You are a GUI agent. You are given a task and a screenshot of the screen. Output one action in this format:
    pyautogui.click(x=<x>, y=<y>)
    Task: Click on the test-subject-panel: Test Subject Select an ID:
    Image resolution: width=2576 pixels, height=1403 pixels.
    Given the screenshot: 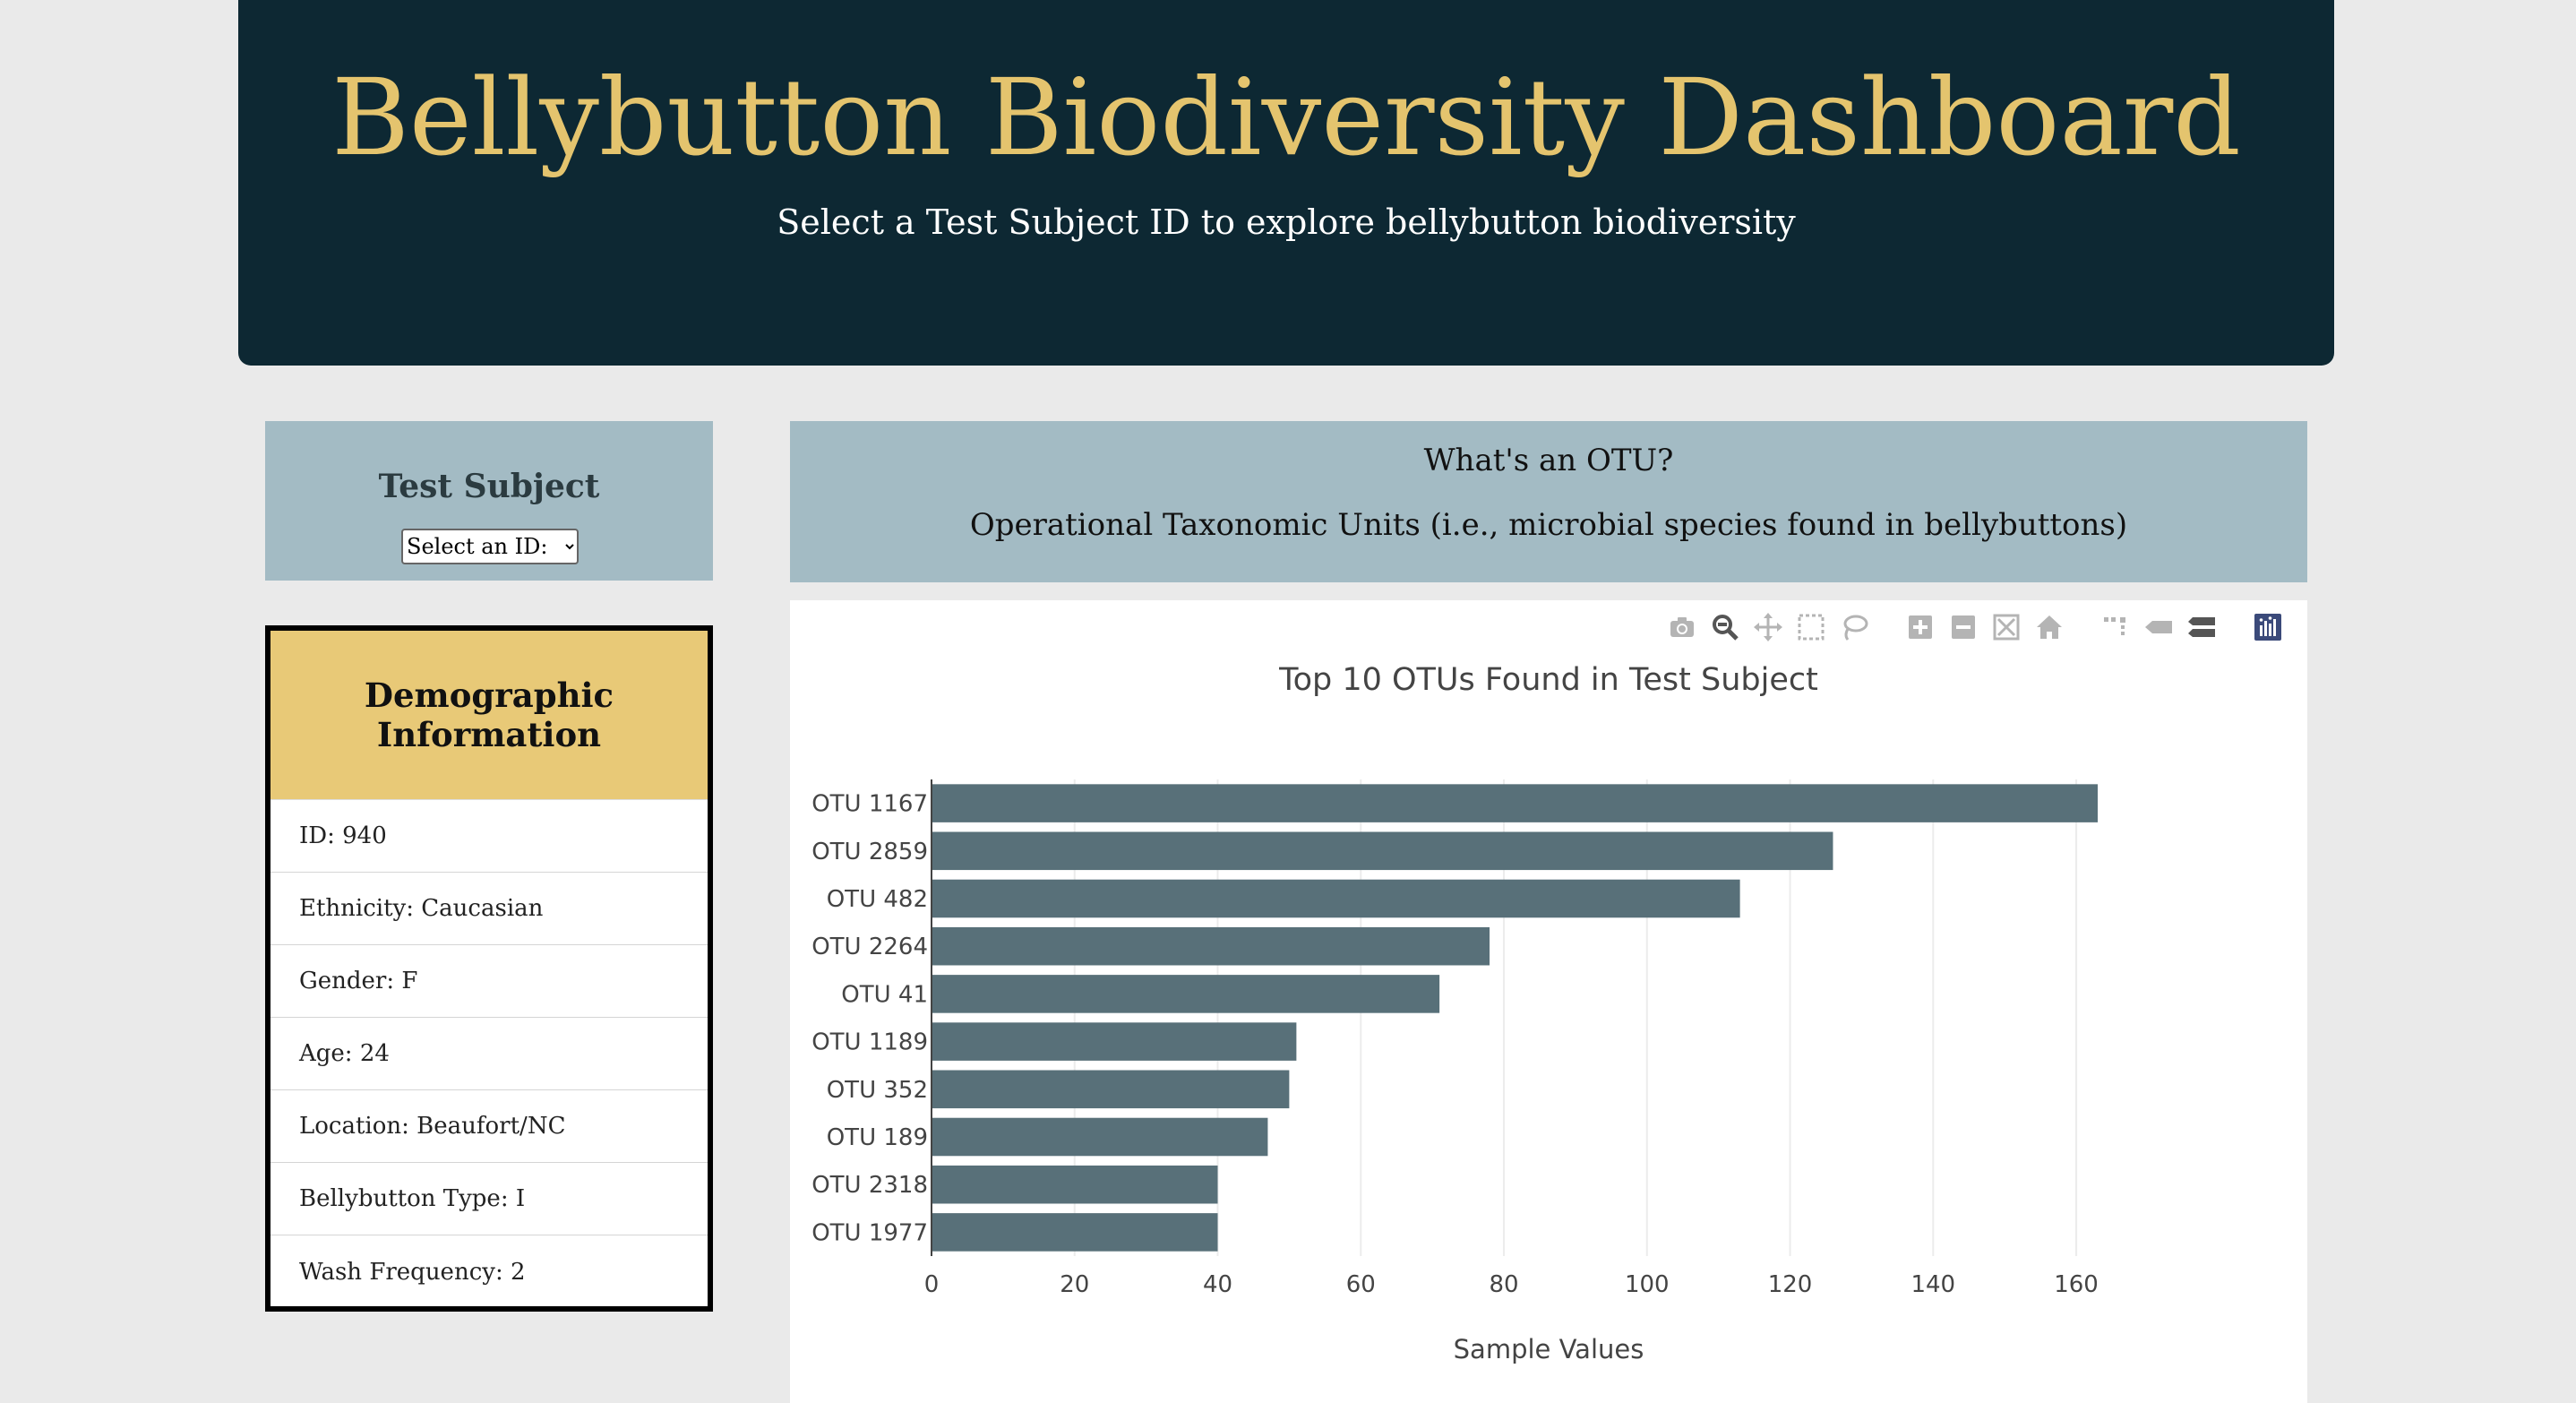 What is the action you would take?
    pyautogui.click(x=489, y=501)
    